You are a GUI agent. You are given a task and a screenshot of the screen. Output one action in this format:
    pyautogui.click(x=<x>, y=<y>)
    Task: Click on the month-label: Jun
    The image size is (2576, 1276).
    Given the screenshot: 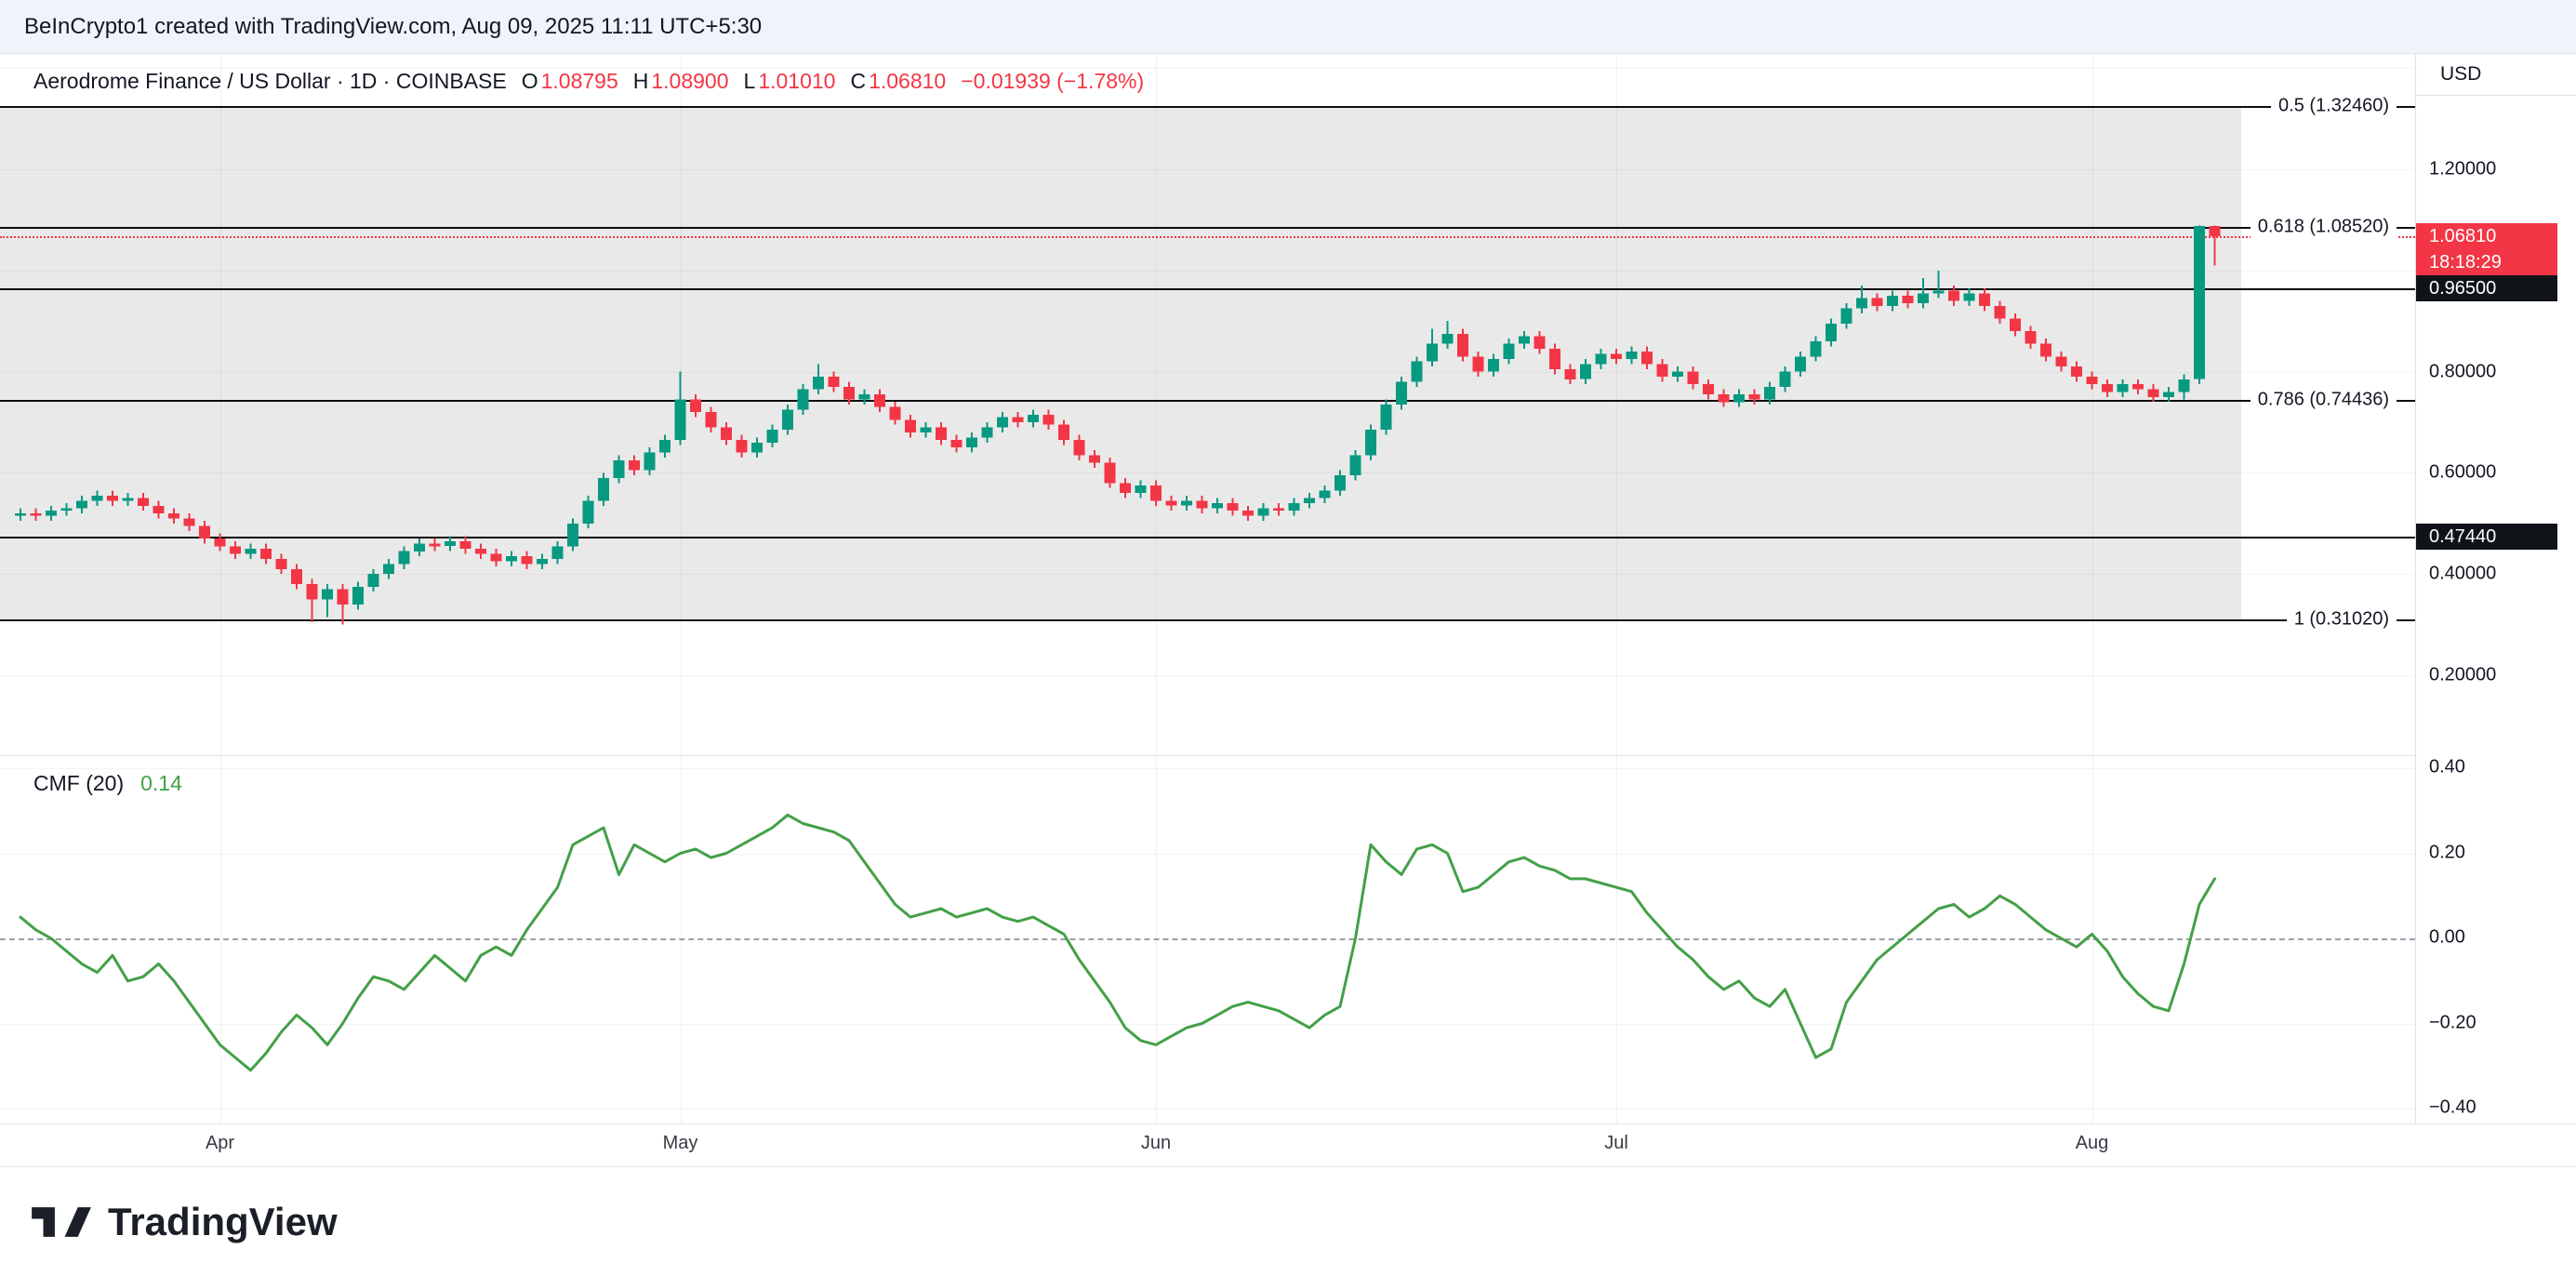 What is the action you would take?
    pyautogui.click(x=1156, y=1143)
    